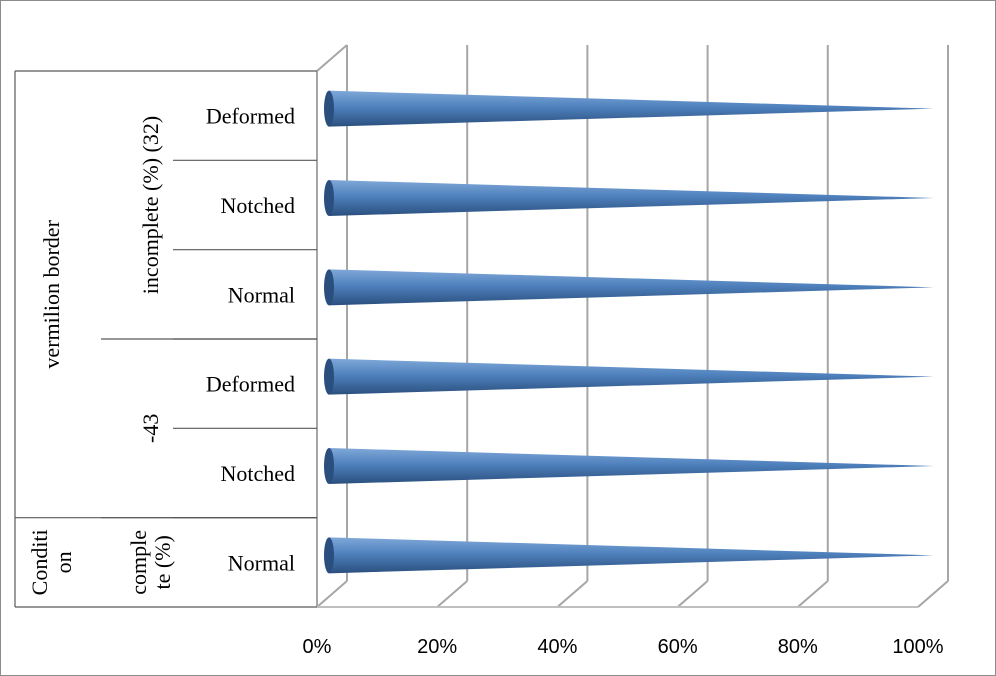 Image resolution: width=996 pixels, height=676 pixels. What do you see at coordinates (332, 594) in the screenshot?
I see `floor-line-0%` at bounding box center [332, 594].